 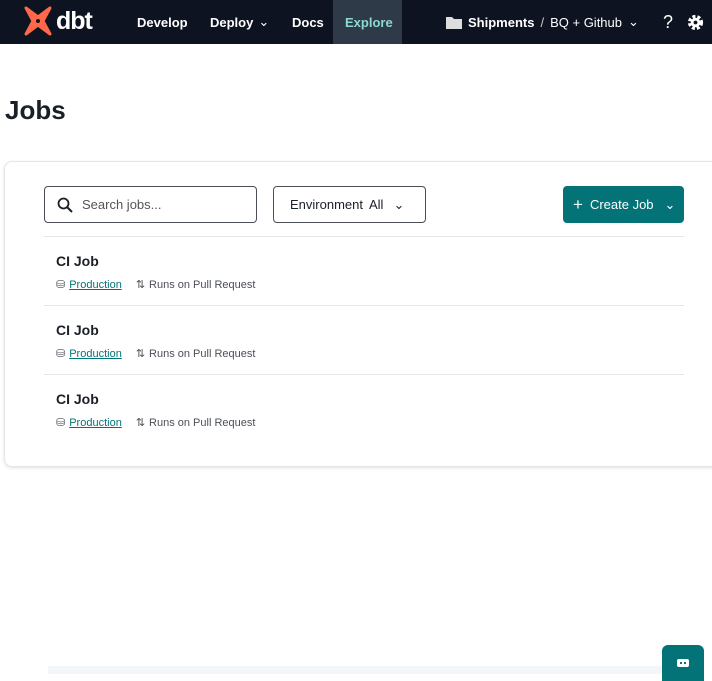 I want to click on dbt-logo: dbt, so click(x=57, y=21).